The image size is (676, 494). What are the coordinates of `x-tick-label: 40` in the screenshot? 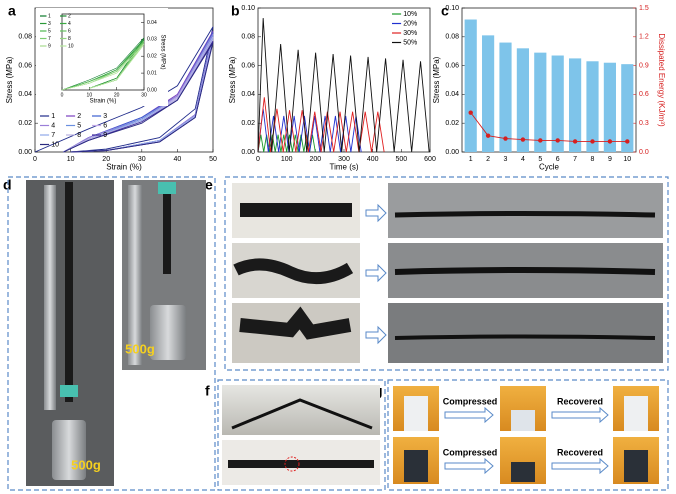 It's located at (178, 159).